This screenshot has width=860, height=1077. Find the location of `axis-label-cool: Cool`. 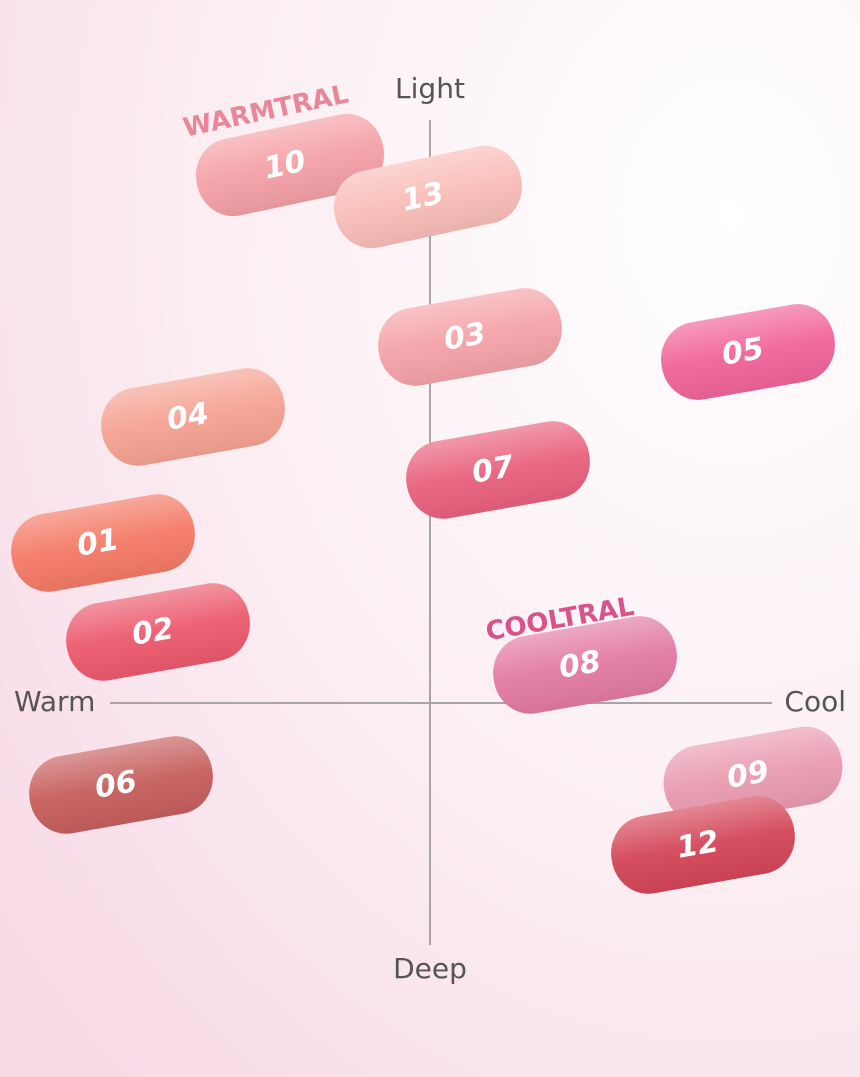

axis-label-cool: Cool is located at coordinates (815, 701).